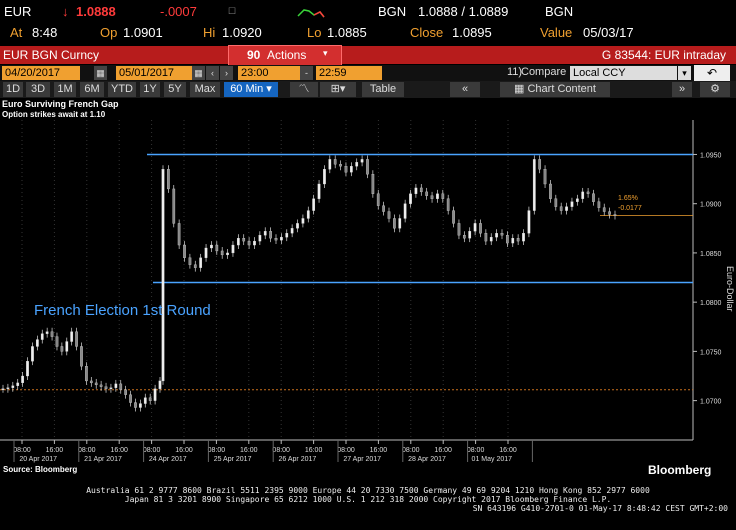 The width and height of the screenshot is (736, 530). Describe the element at coordinates (311, 13) in the screenshot. I see `sparkline-icon` at that location.